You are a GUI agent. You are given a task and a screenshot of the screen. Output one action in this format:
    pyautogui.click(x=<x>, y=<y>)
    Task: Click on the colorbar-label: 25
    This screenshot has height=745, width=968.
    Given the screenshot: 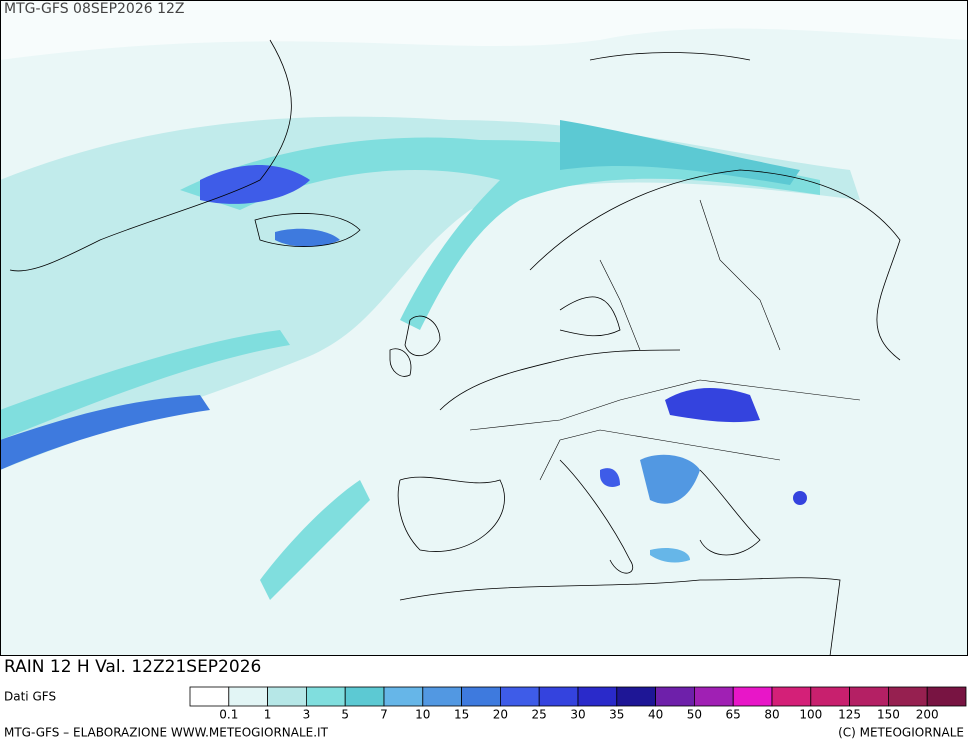 What is the action you would take?
    pyautogui.click(x=539, y=715)
    